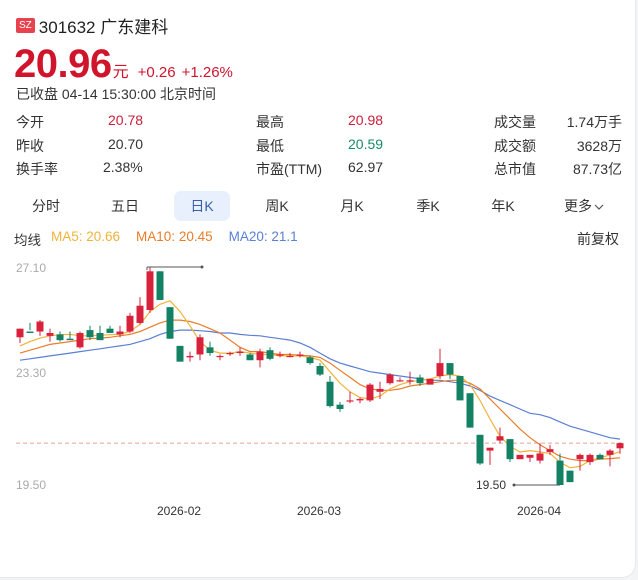  Describe the element at coordinates (366, 167) in the screenshot. I see `stat-value-pe: 62.97` at that location.